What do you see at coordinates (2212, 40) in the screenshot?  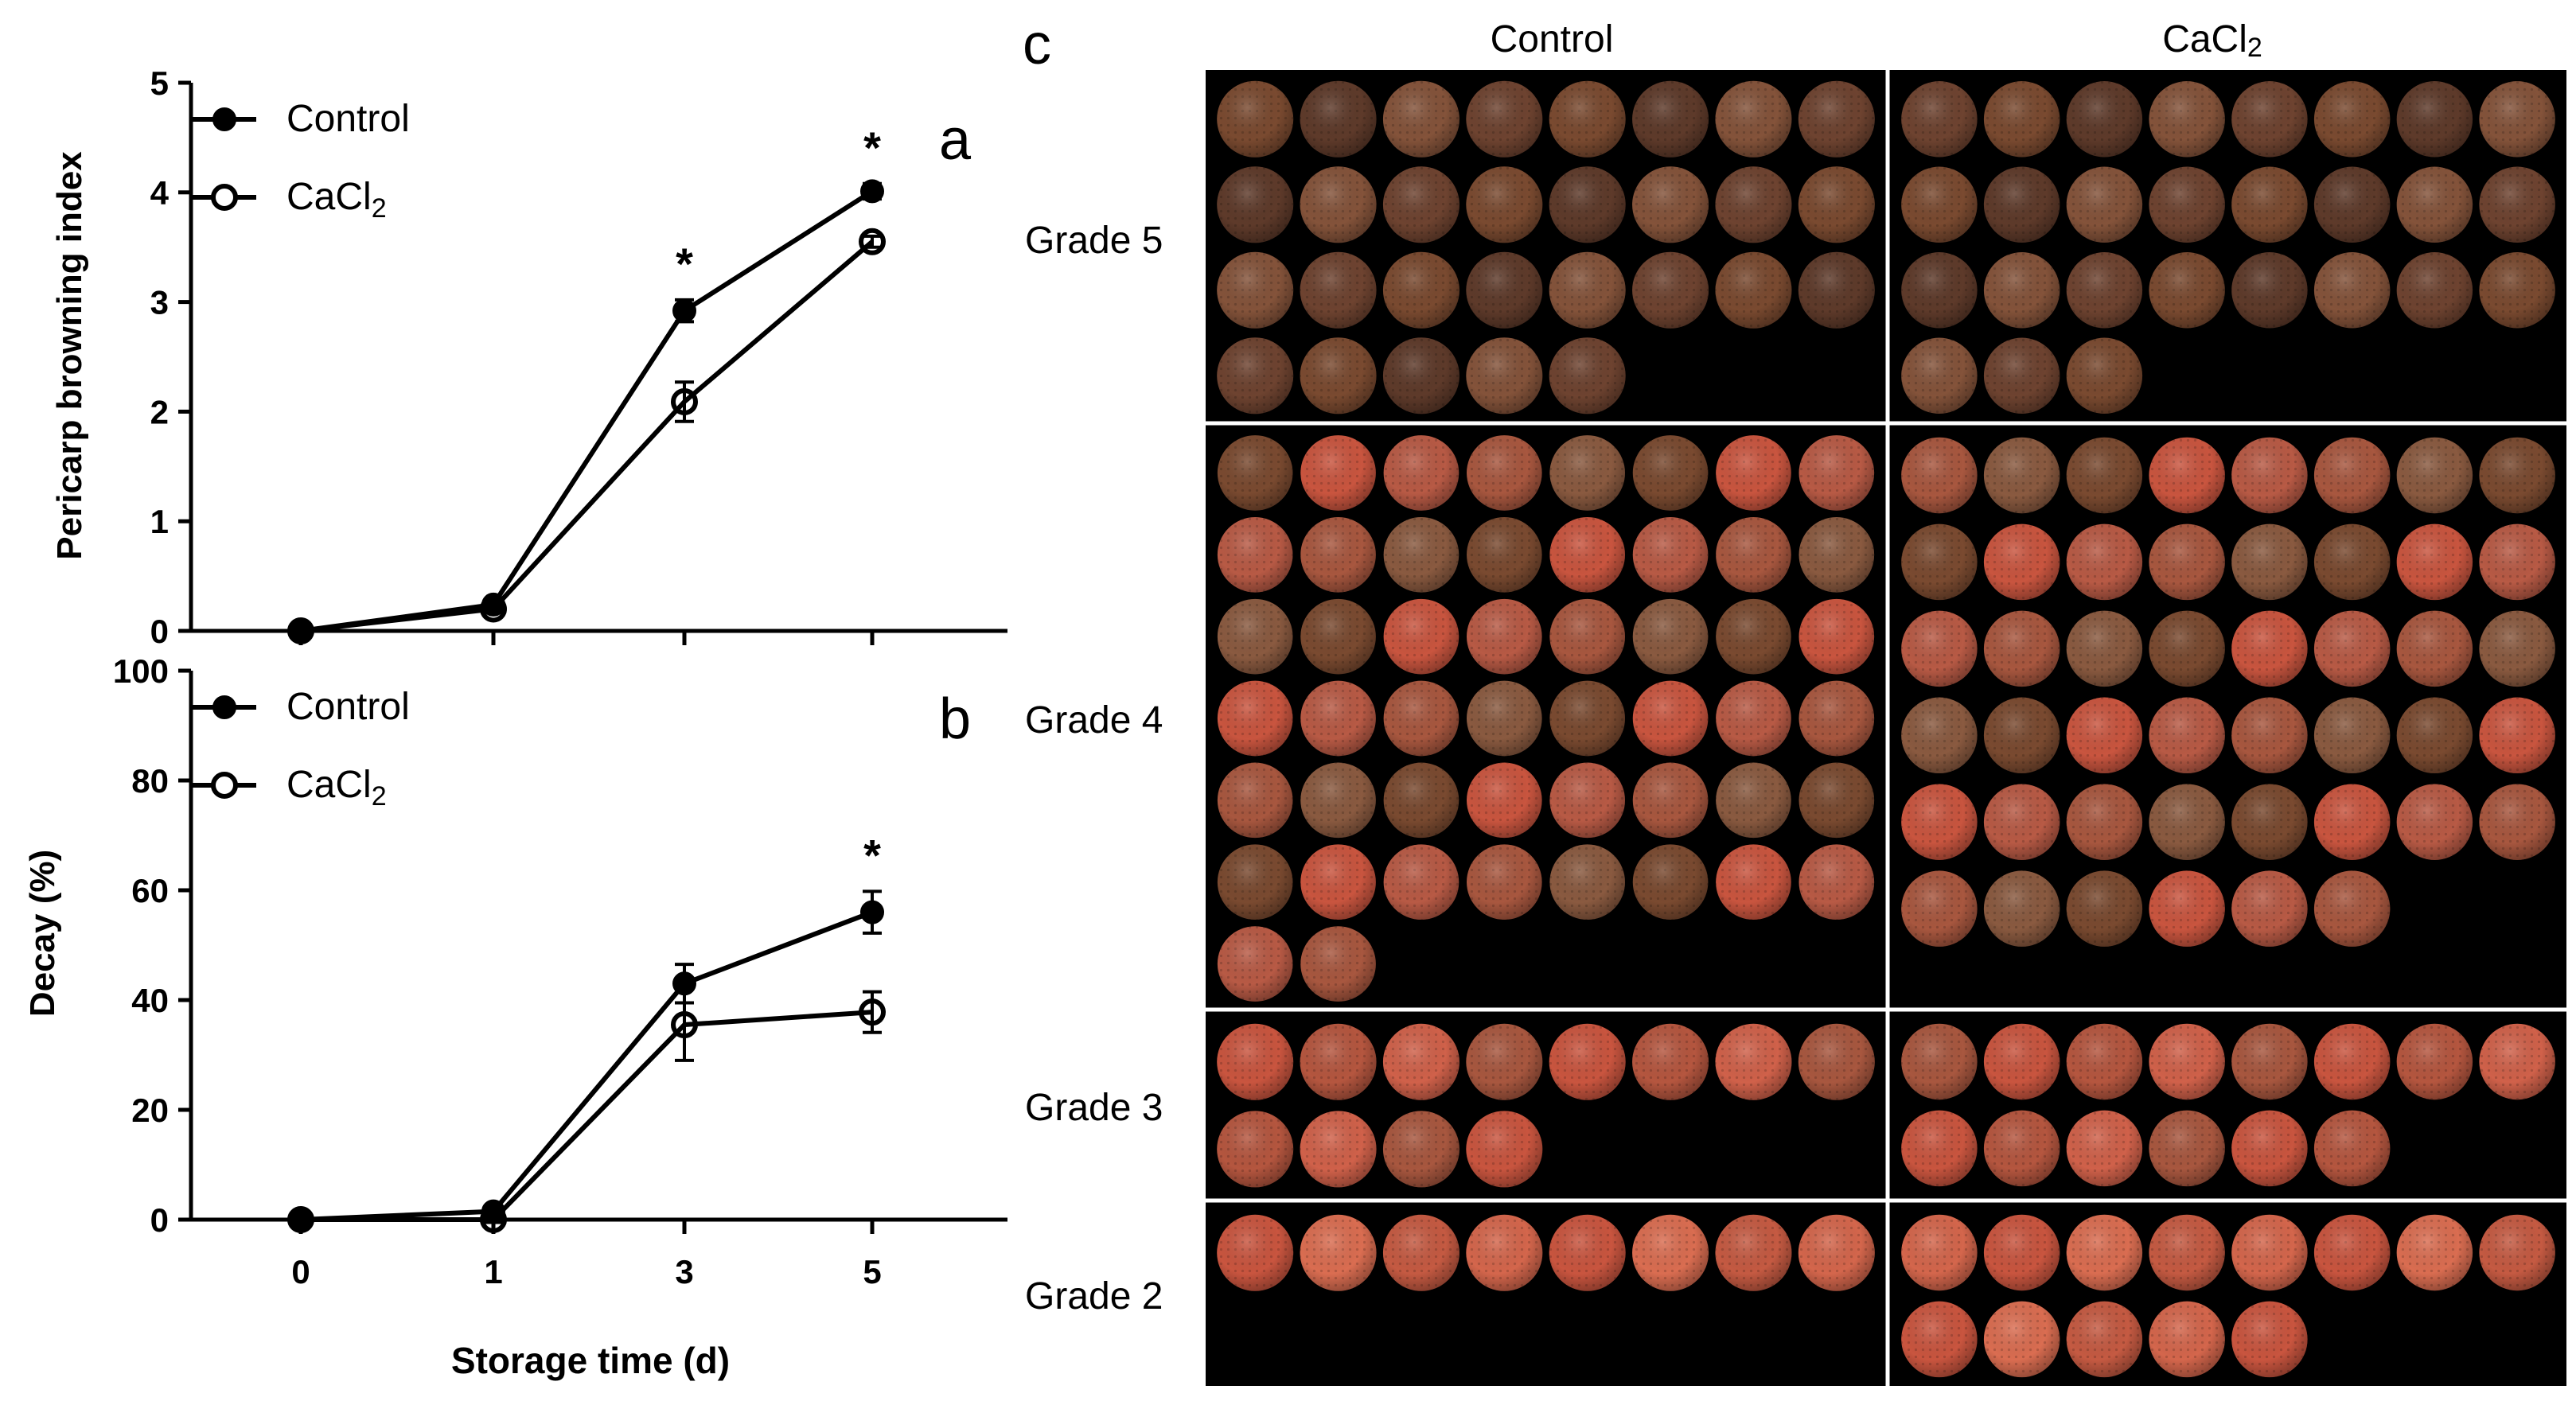 I see `panel-c-column-cacl2-title: CaCl2` at bounding box center [2212, 40].